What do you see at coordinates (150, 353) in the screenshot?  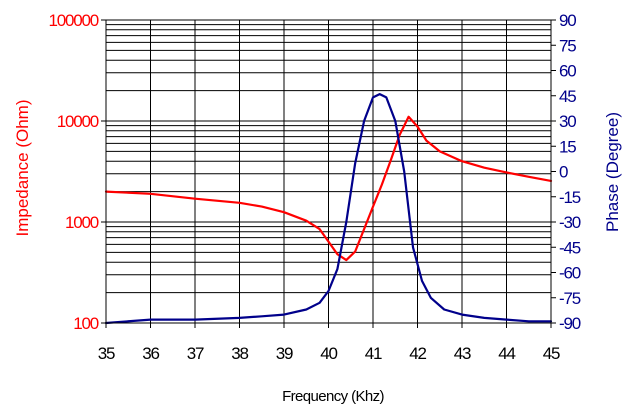 I see `x-tick-label: 36` at bounding box center [150, 353].